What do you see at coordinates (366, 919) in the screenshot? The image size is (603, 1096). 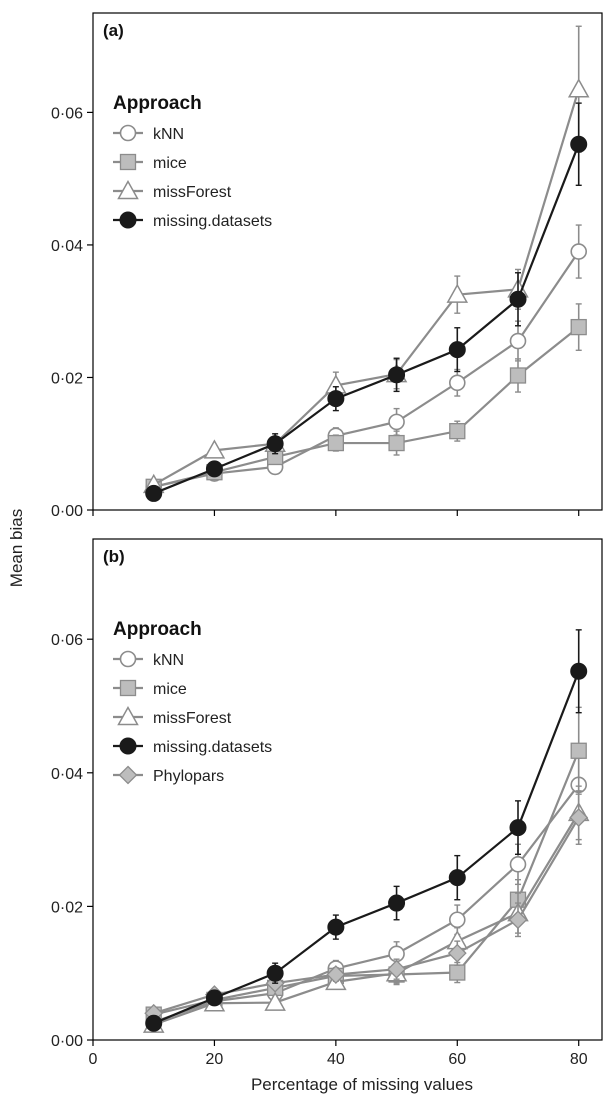 I see `series-line-missforest` at bounding box center [366, 919].